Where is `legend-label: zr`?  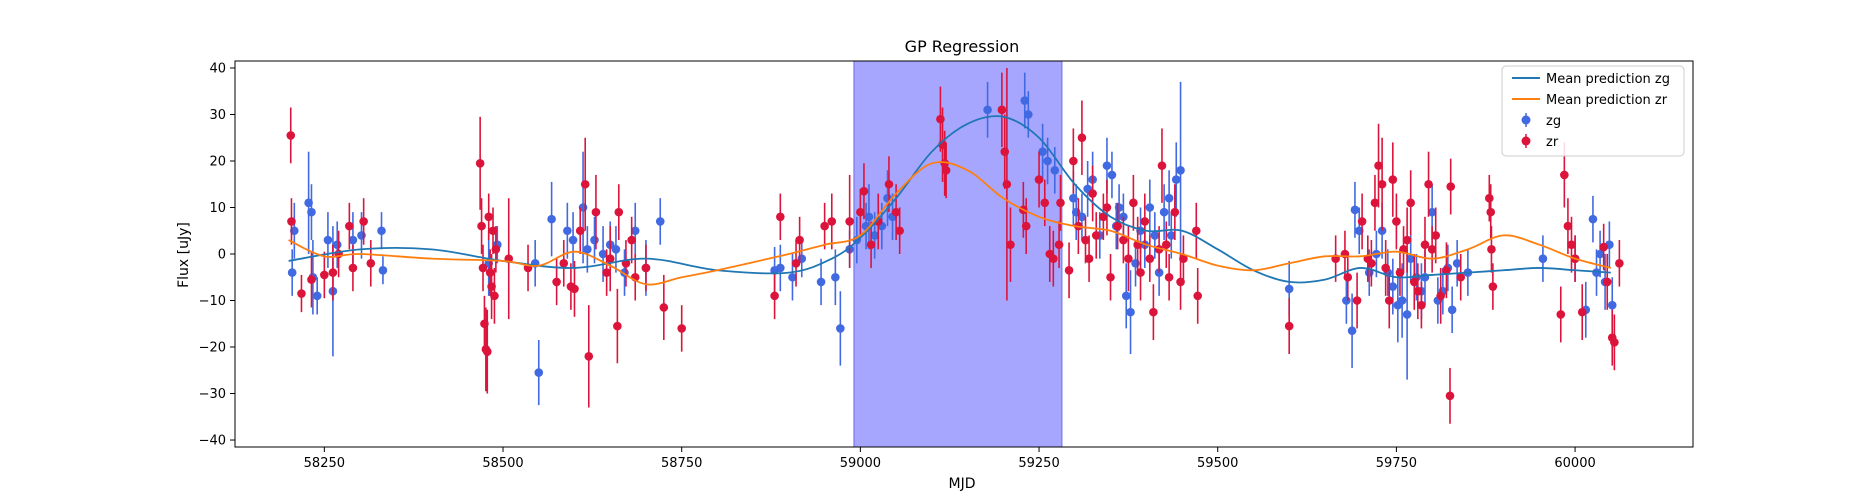 legend-label: zr is located at coordinates (1552, 142).